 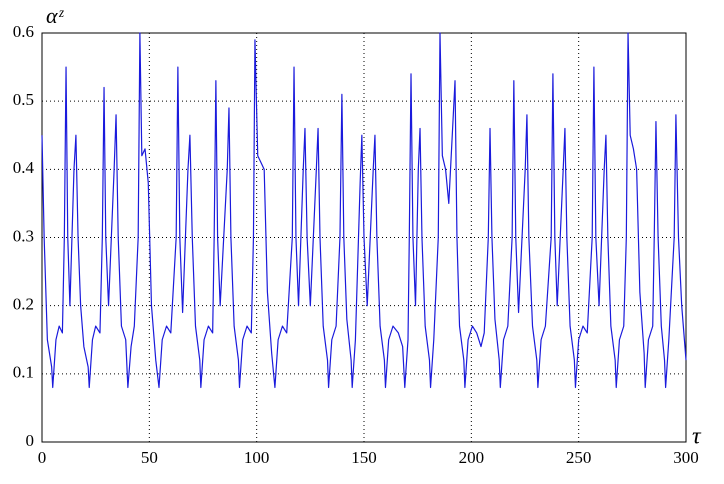 What do you see at coordinates (23, 235) in the screenshot?
I see `y-tick-label: 0.3` at bounding box center [23, 235].